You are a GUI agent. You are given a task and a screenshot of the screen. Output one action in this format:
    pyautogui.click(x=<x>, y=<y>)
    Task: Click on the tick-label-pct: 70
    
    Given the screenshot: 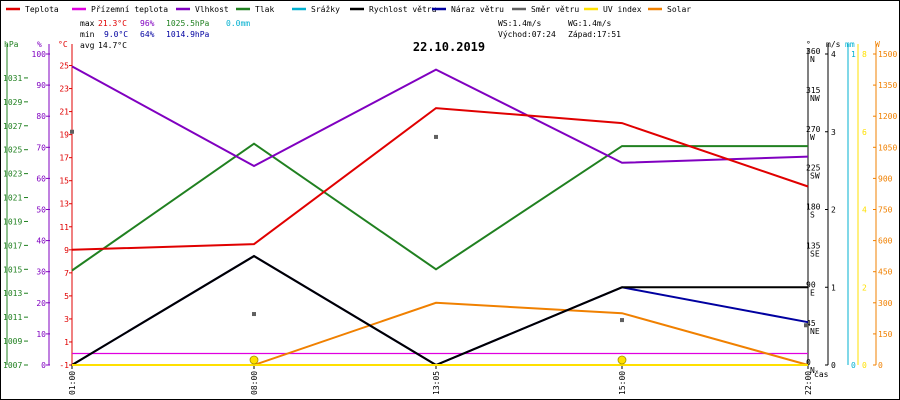 What is the action you would take?
    pyautogui.click(x=41, y=147)
    